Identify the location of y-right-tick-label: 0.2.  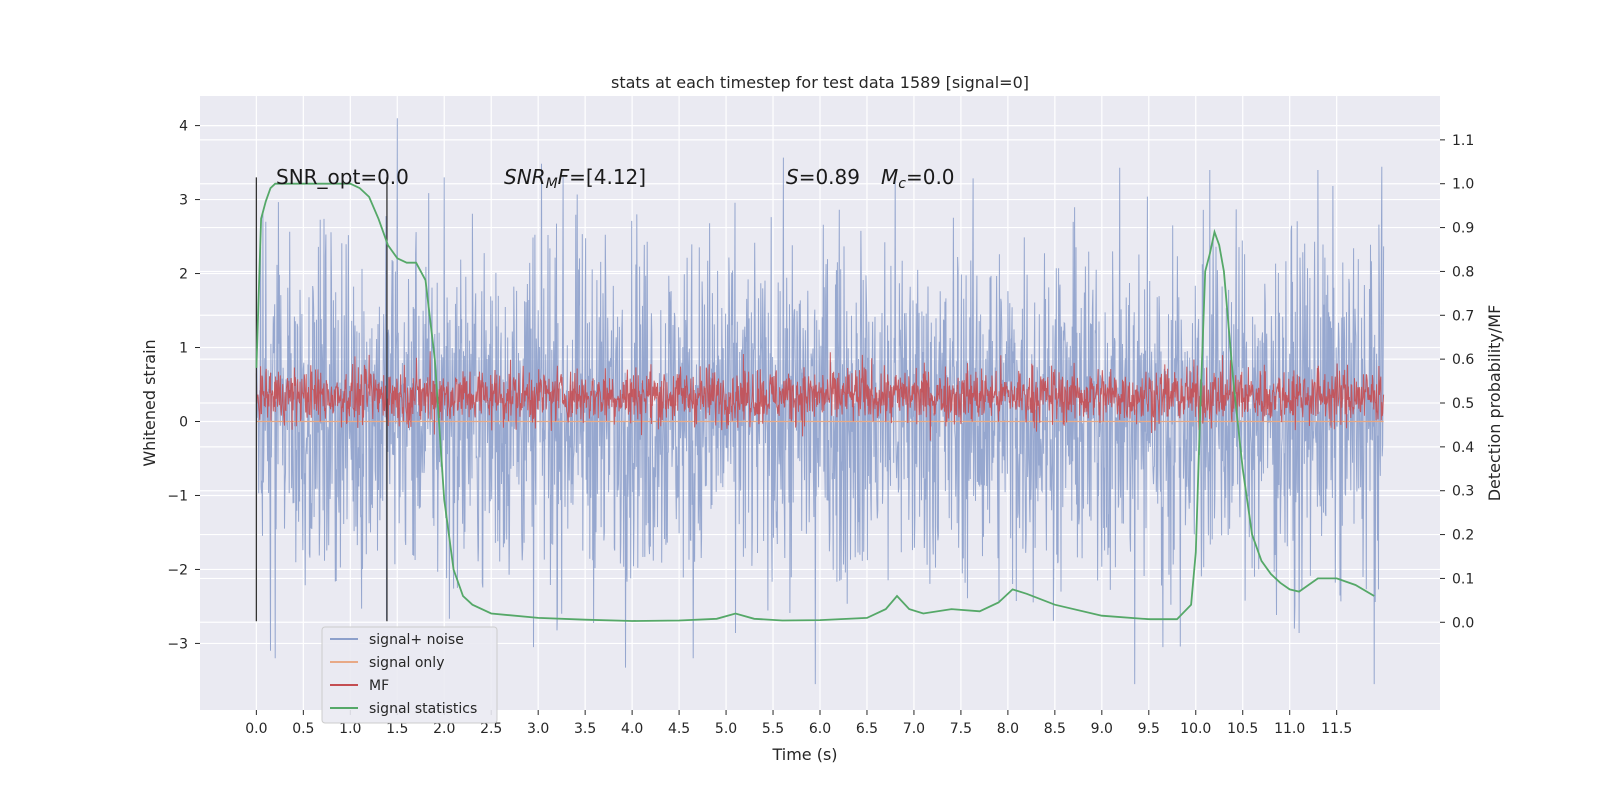
(1463, 536).